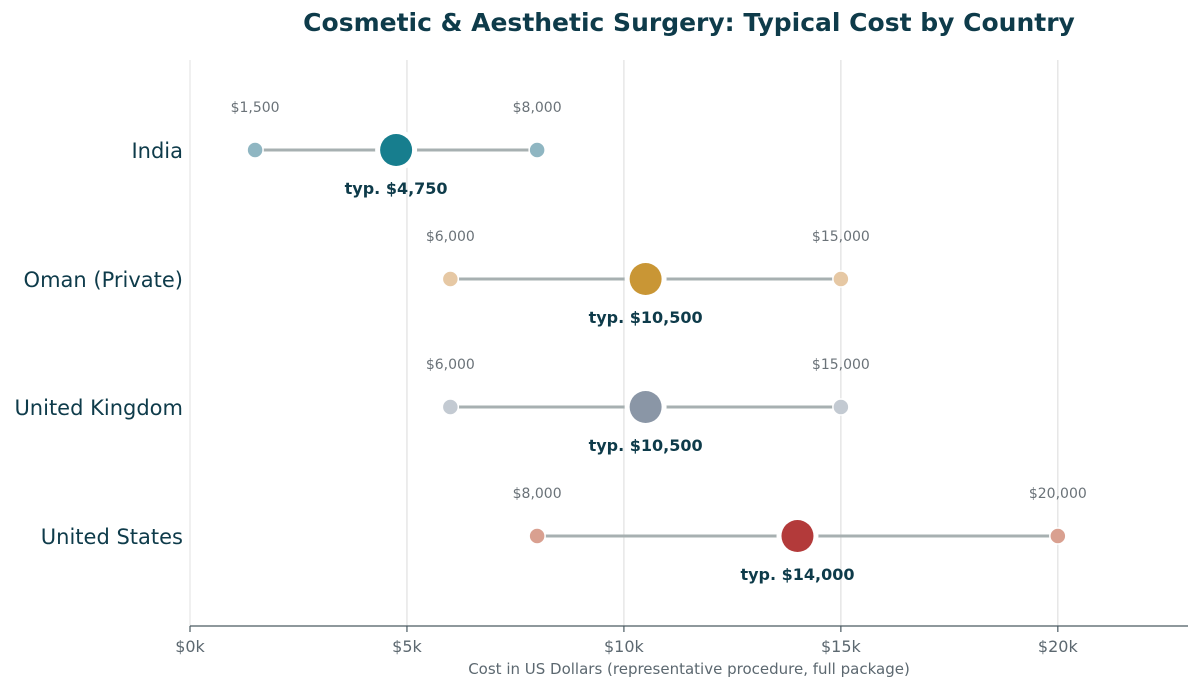 The height and width of the screenshot is (690, 1200). Describe the element at coordinates (157, 151) in the screenshot. I see `category-label-india: India` at that location.